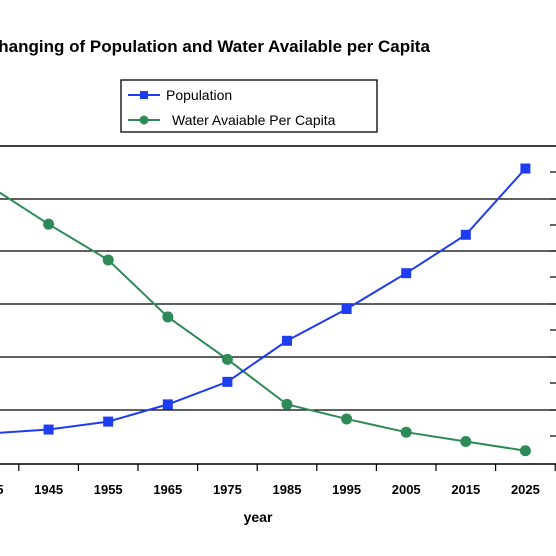  Describe the element at coordinates (168, 317) in the screenshot. I see `water-avaiable-per-capita-point-1965` at that location.